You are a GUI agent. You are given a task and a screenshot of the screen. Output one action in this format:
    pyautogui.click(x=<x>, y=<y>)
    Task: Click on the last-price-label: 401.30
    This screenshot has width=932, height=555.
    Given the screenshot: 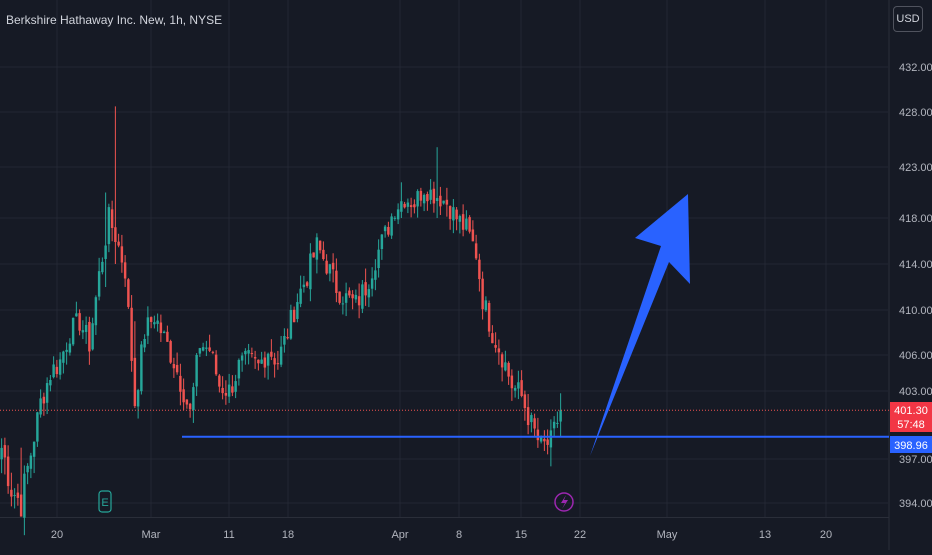 What is the action you would take?
    pyautogui.click(x=911, y=411)
    